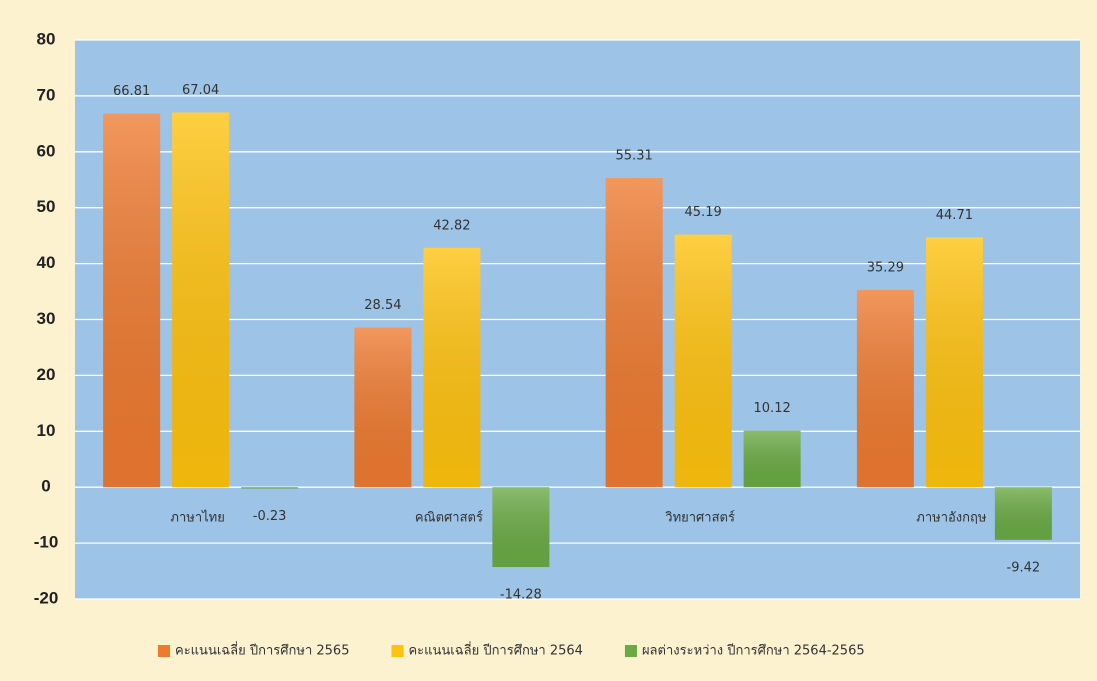 This screenshot has width=1097, height=681. I want to click on y-tick-label: 40, so click(46, 262).